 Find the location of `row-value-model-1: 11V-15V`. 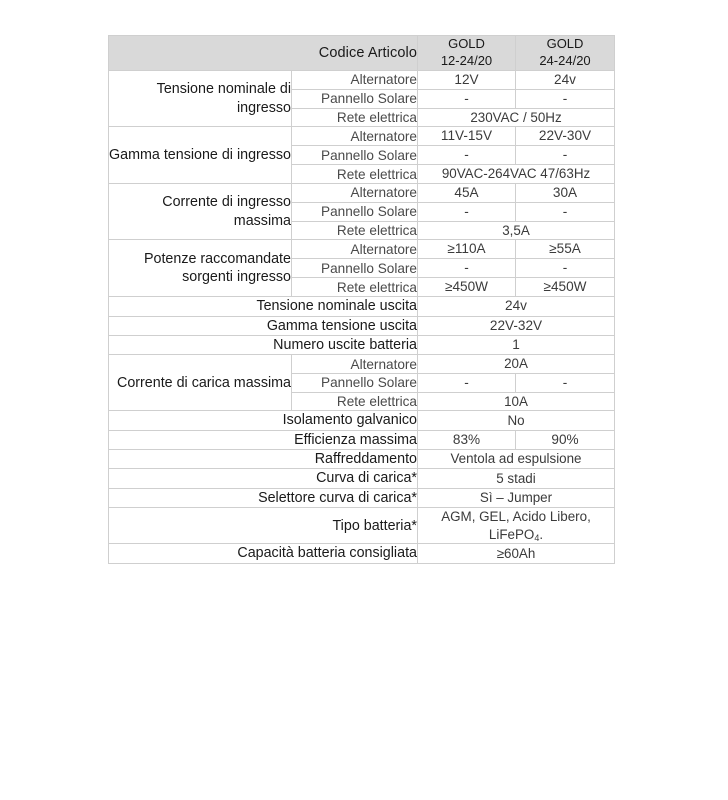

row-value-model-1: 11V-15V is located at coordinates (466, 136).